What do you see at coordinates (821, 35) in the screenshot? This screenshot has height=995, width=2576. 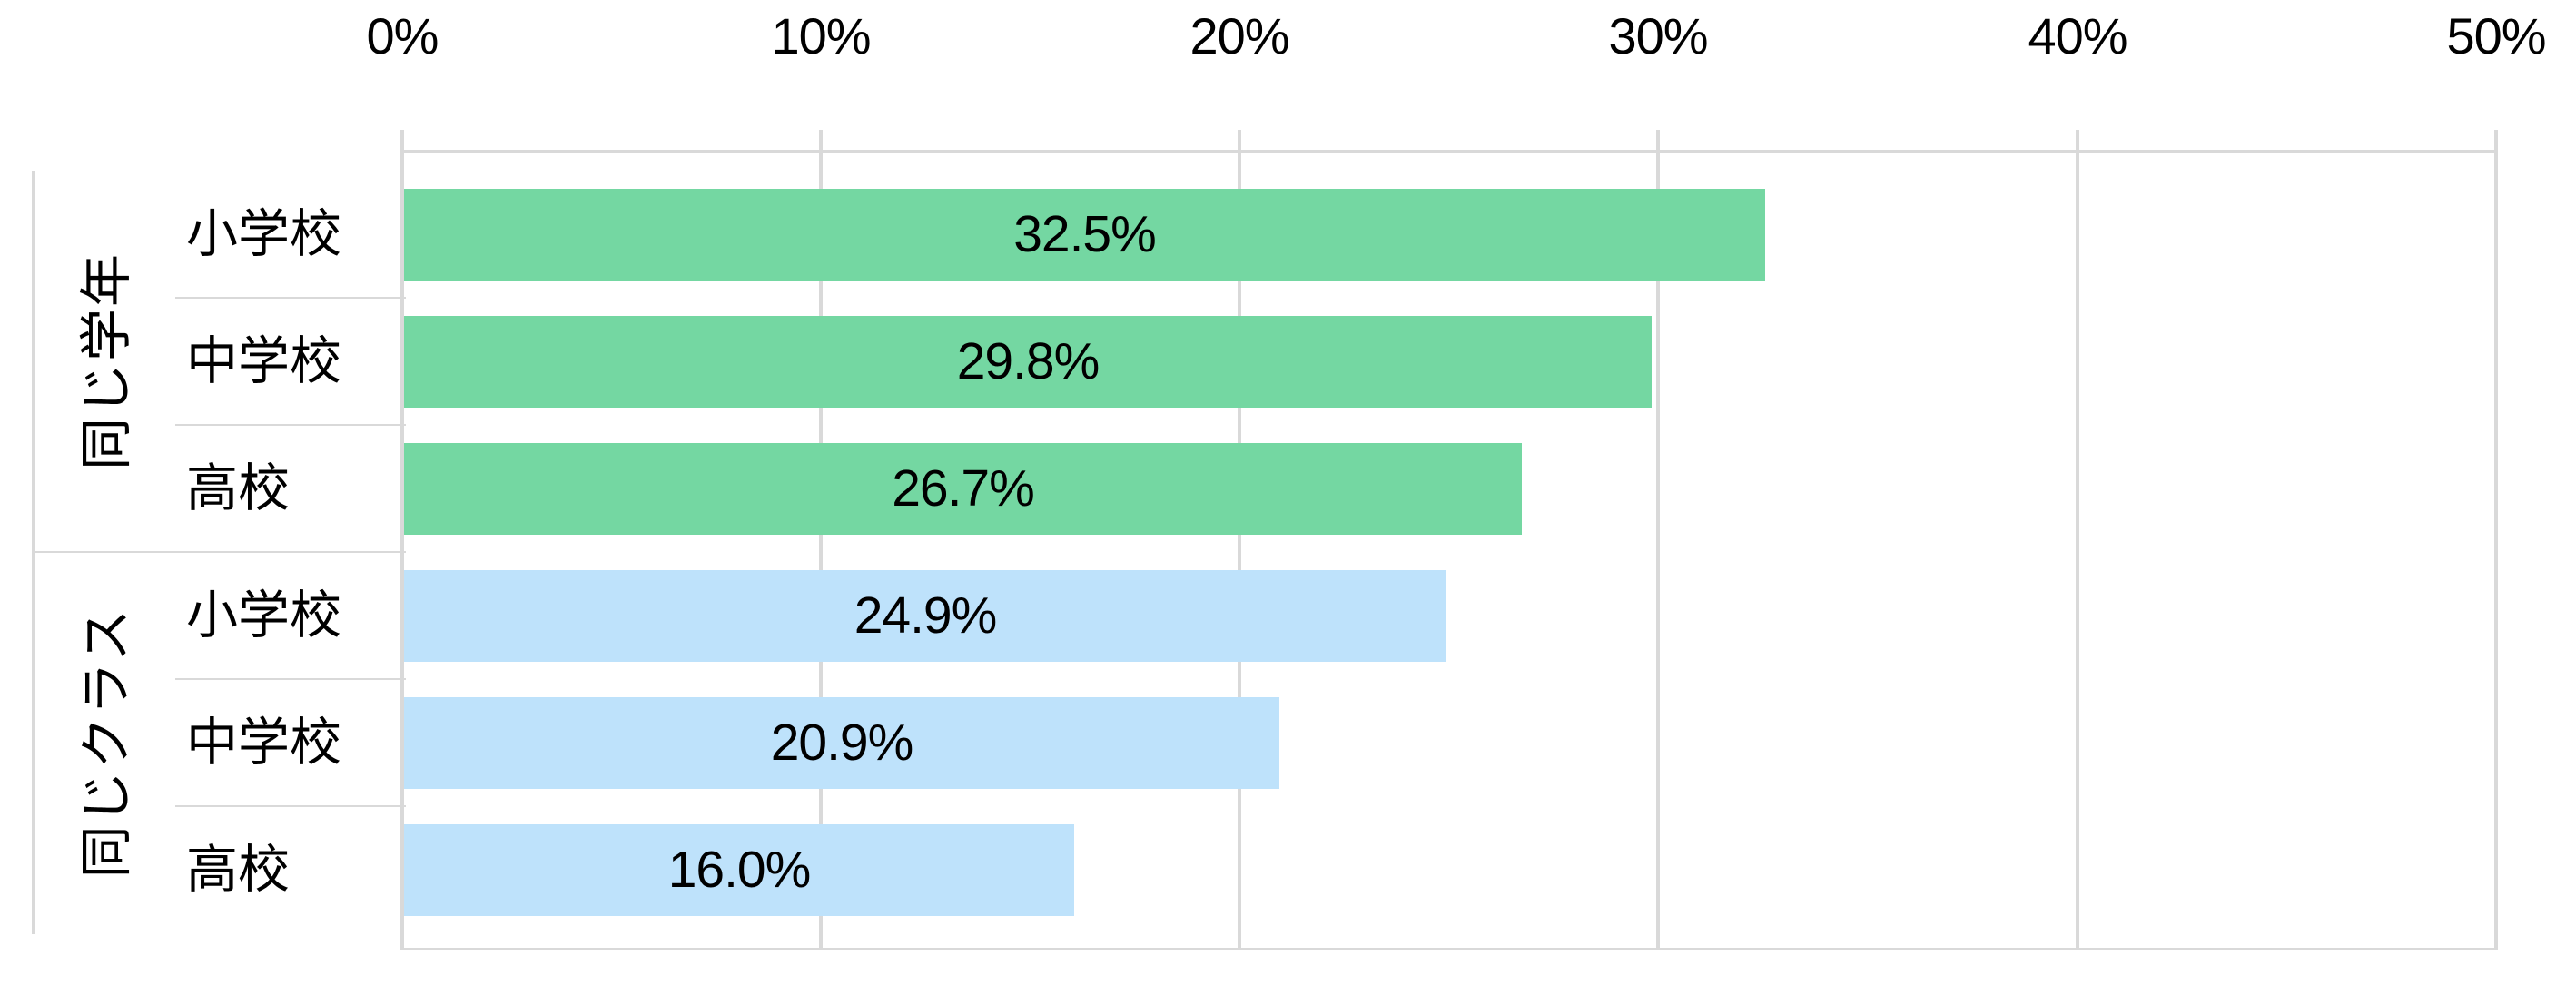 I see `x-axis-tick-label-10: 10%` at bounding box center [821, 35].